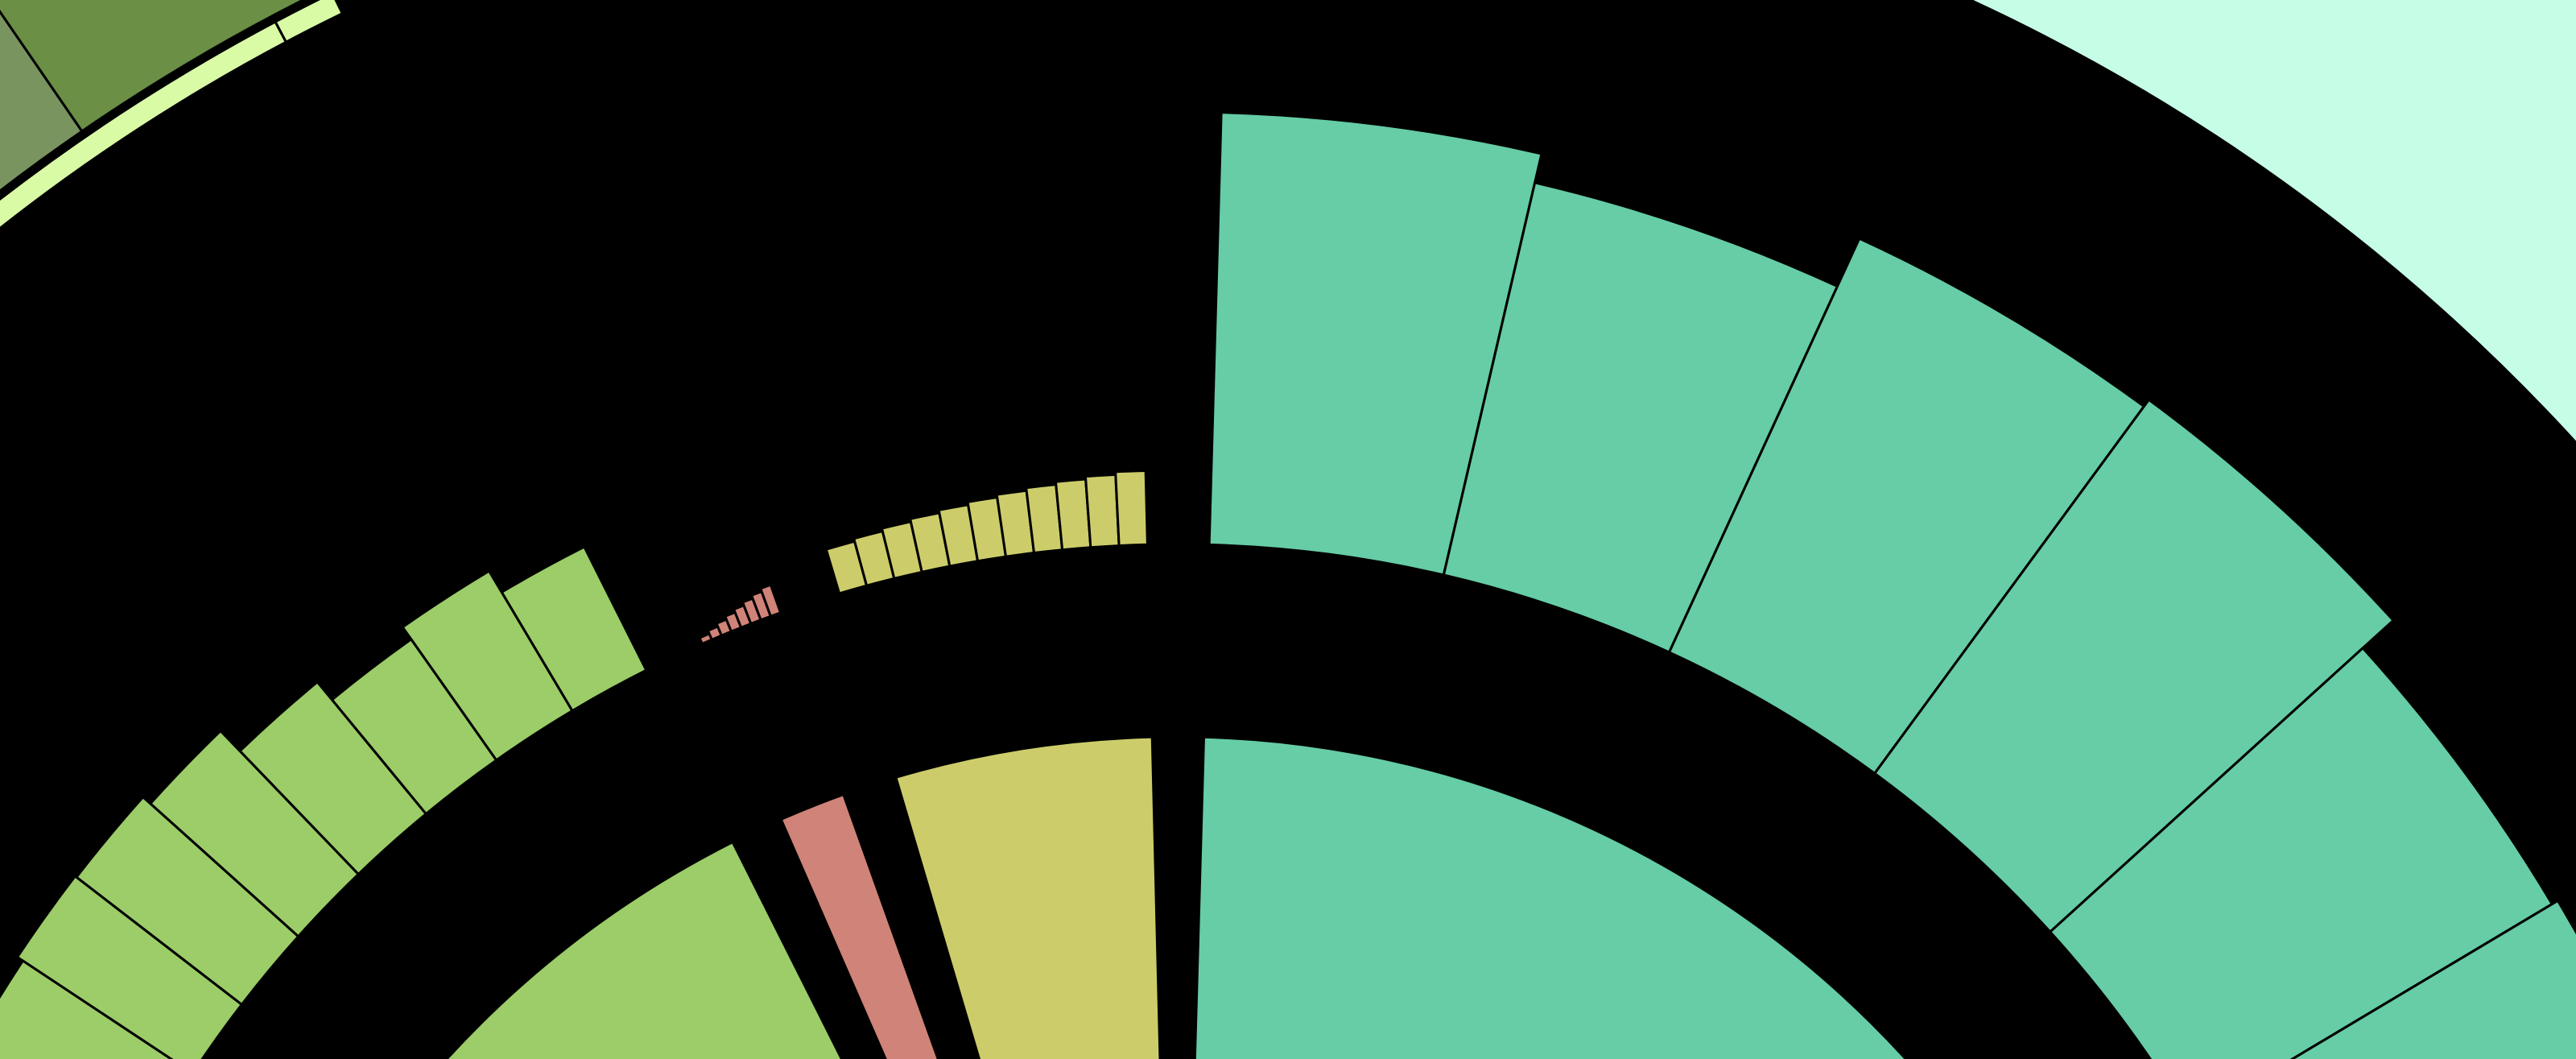  Describe the element at coordinates (309, 22) in the screenshot. I see `outer-band-segment` at that location.